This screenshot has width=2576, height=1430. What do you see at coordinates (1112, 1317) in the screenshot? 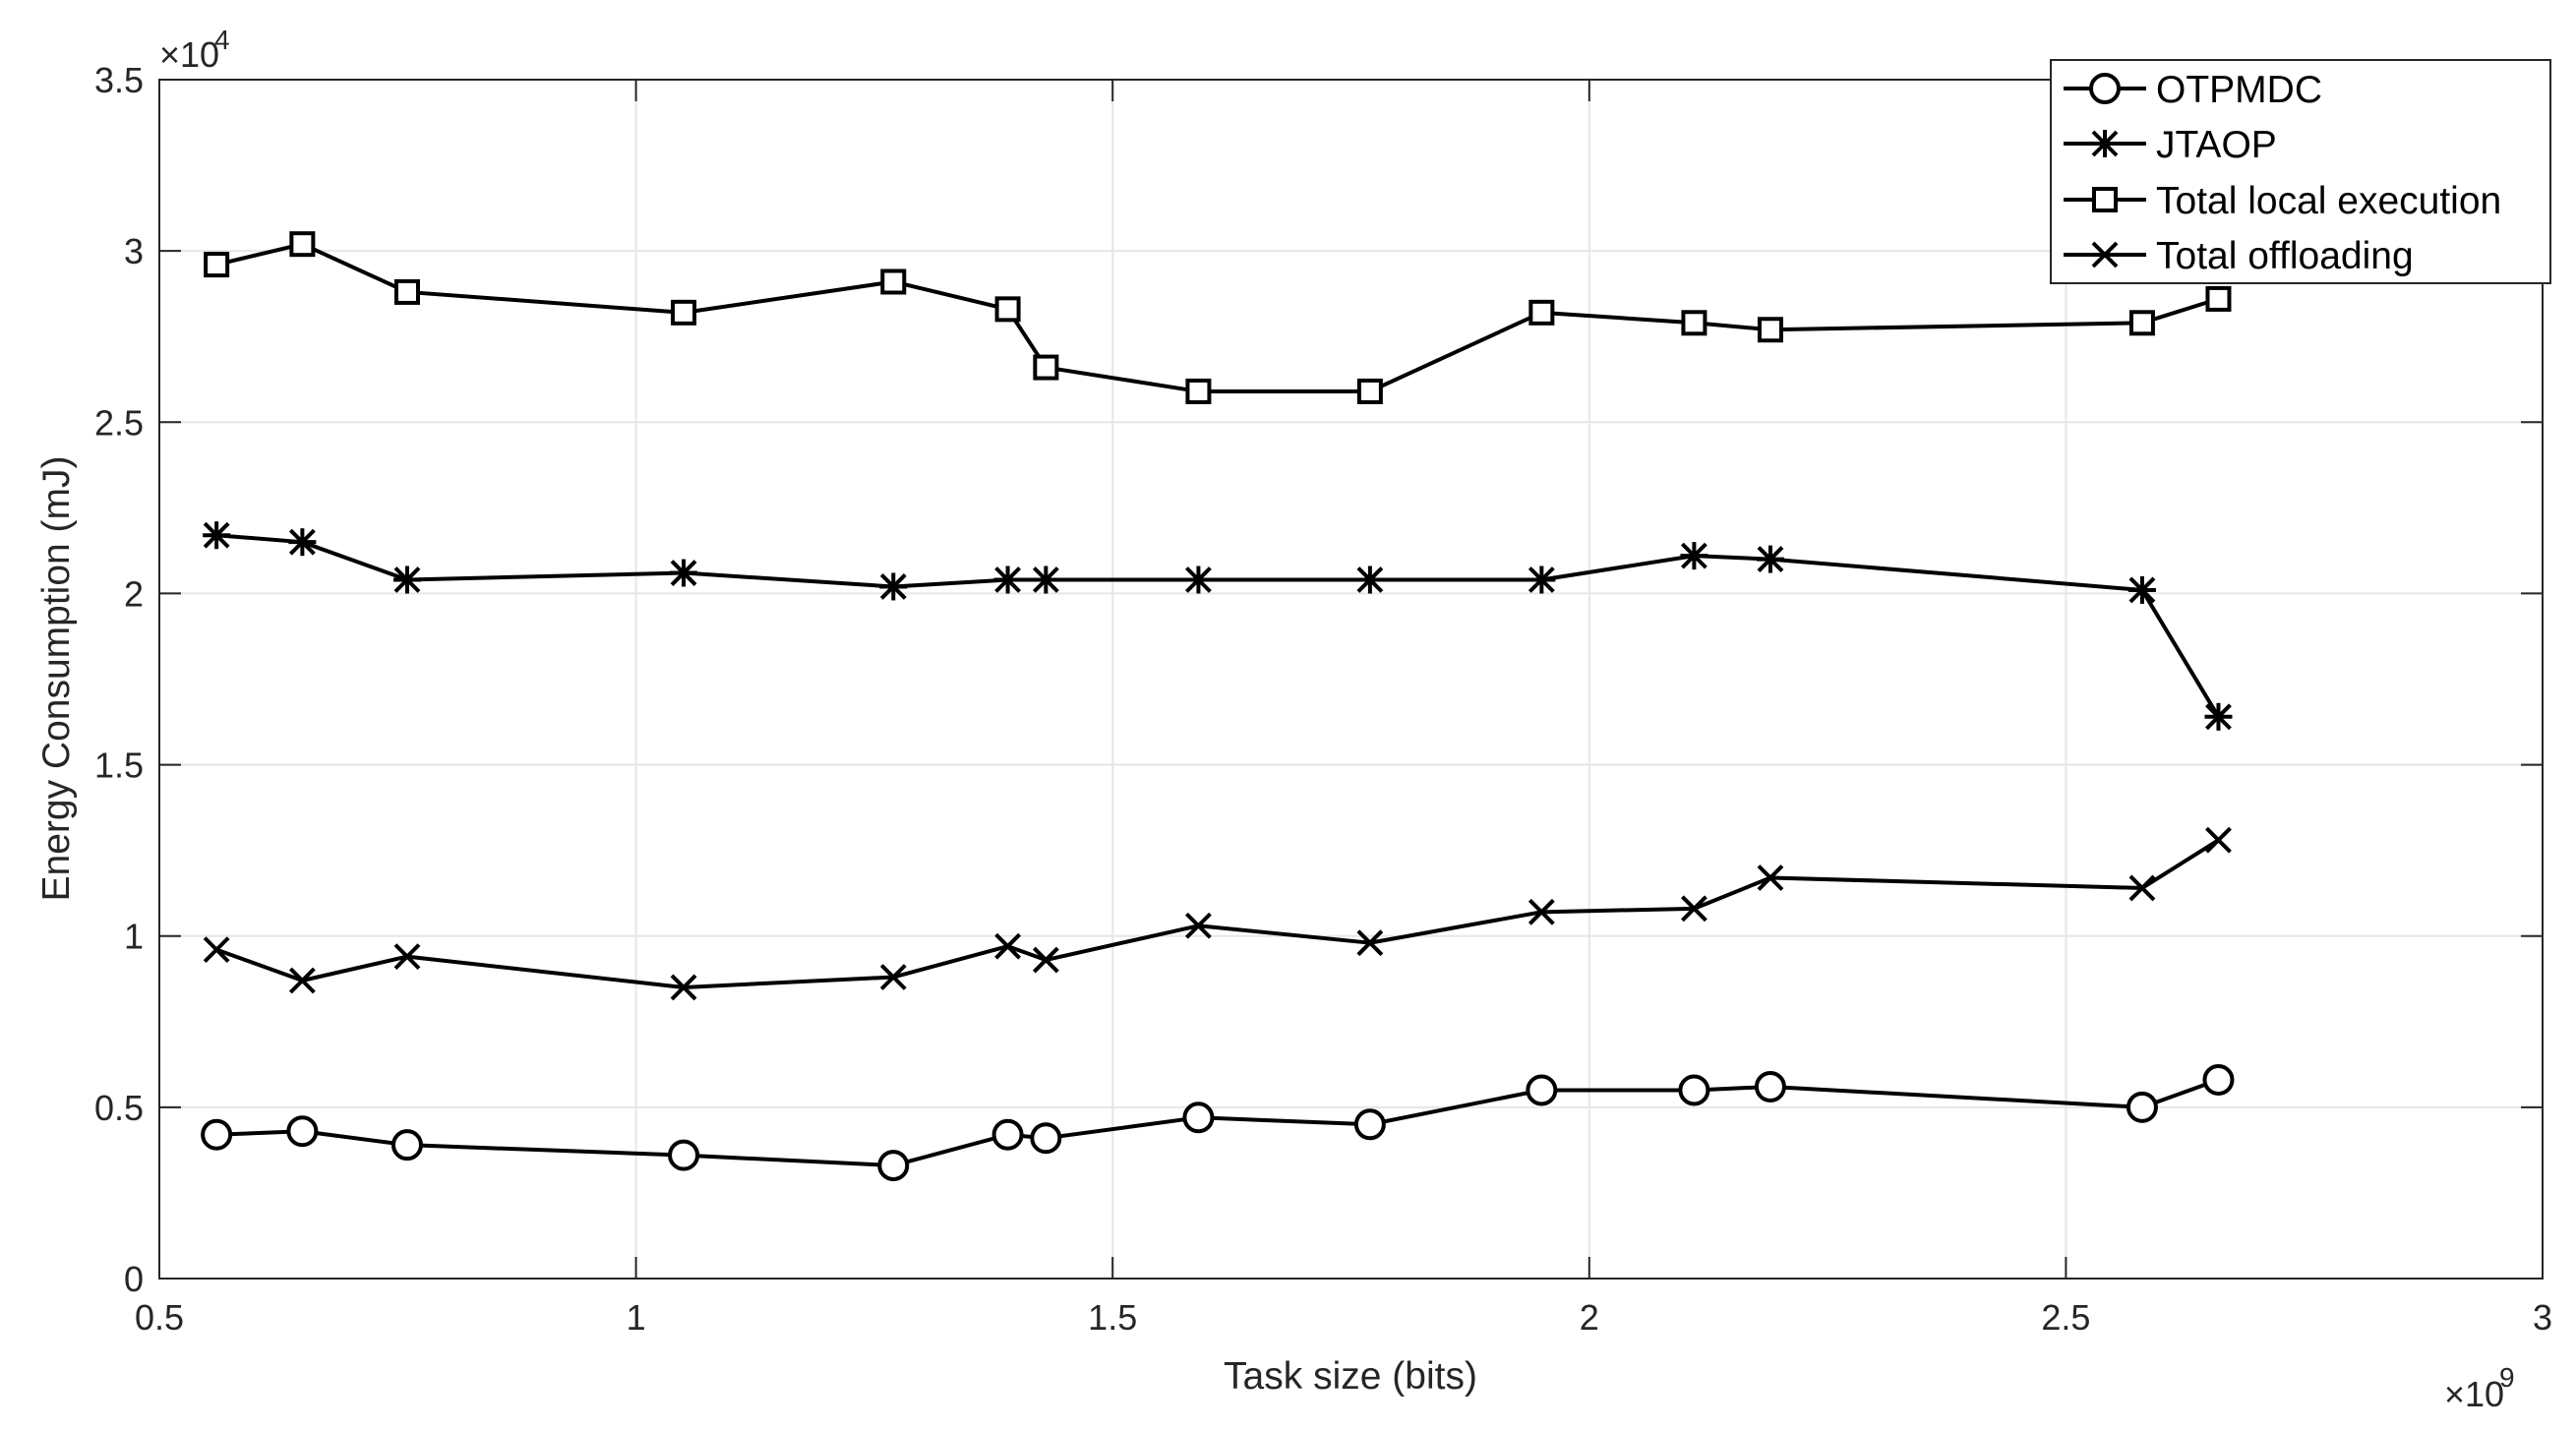
I see `x-tick-label-2: 1.5` at bounding box center [1112, 1317].